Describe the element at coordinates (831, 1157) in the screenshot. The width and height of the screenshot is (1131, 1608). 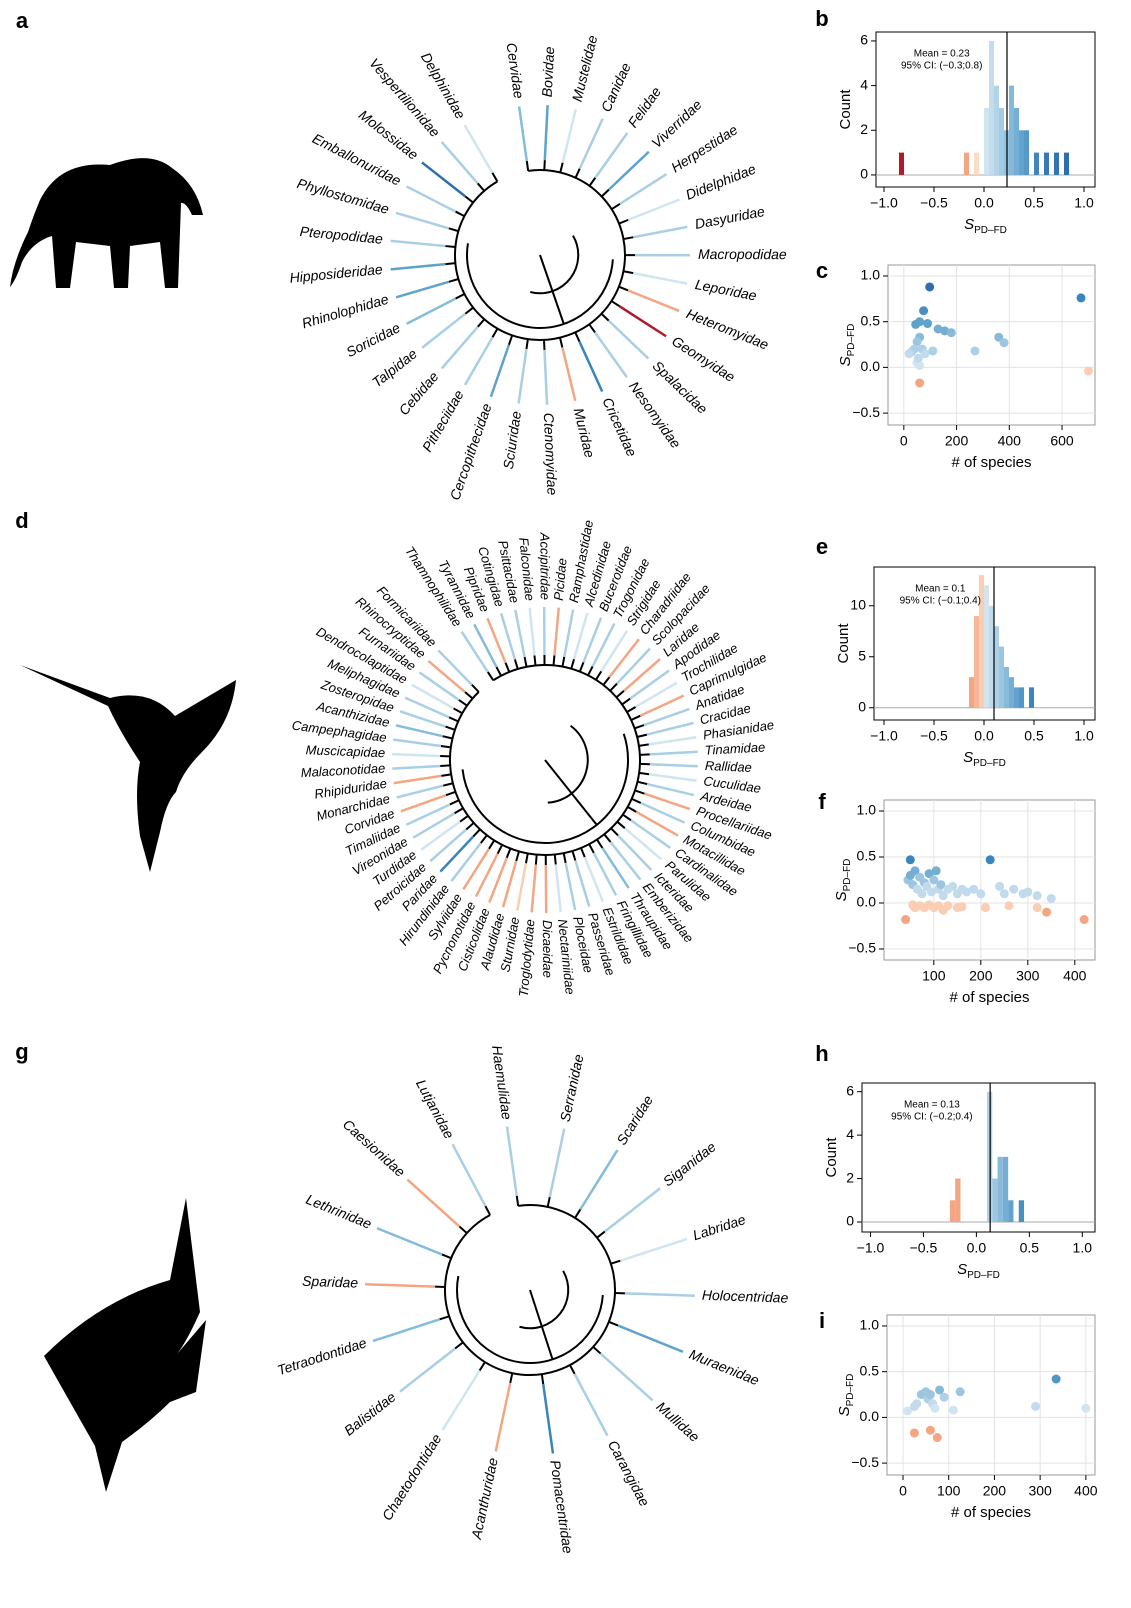
I see `axis-label: Count` at that location.